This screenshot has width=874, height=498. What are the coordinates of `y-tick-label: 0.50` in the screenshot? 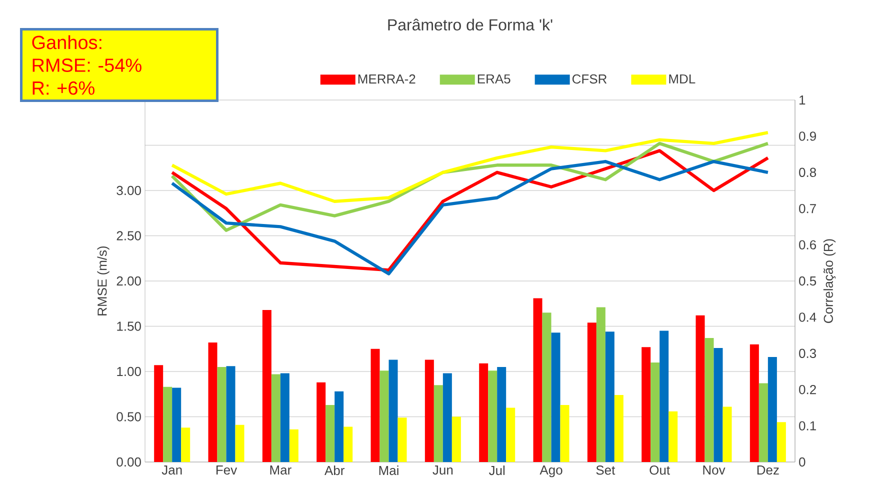 It's located at (128, 417).